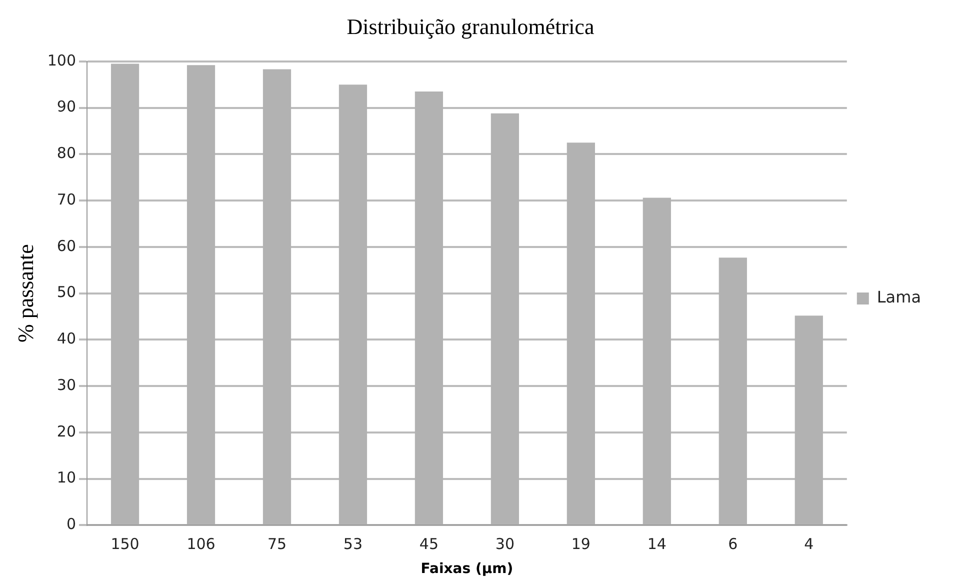 This screenshot has height=587, width=961. I want to click on x-tick-label: 19, so click(580, 544).